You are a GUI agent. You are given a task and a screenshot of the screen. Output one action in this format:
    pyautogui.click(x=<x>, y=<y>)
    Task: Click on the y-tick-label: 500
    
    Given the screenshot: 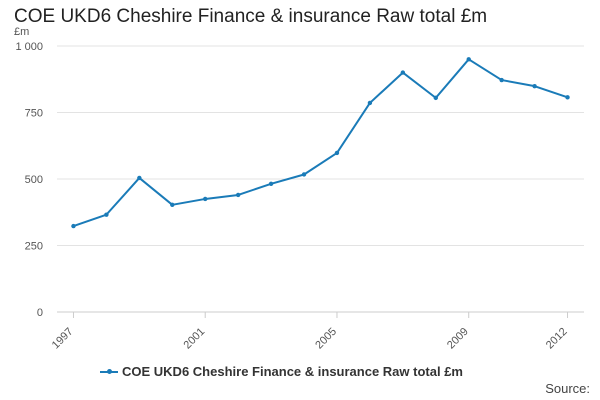 What is the action you would take?
    pyautogui.click(x=34, y=180)
    